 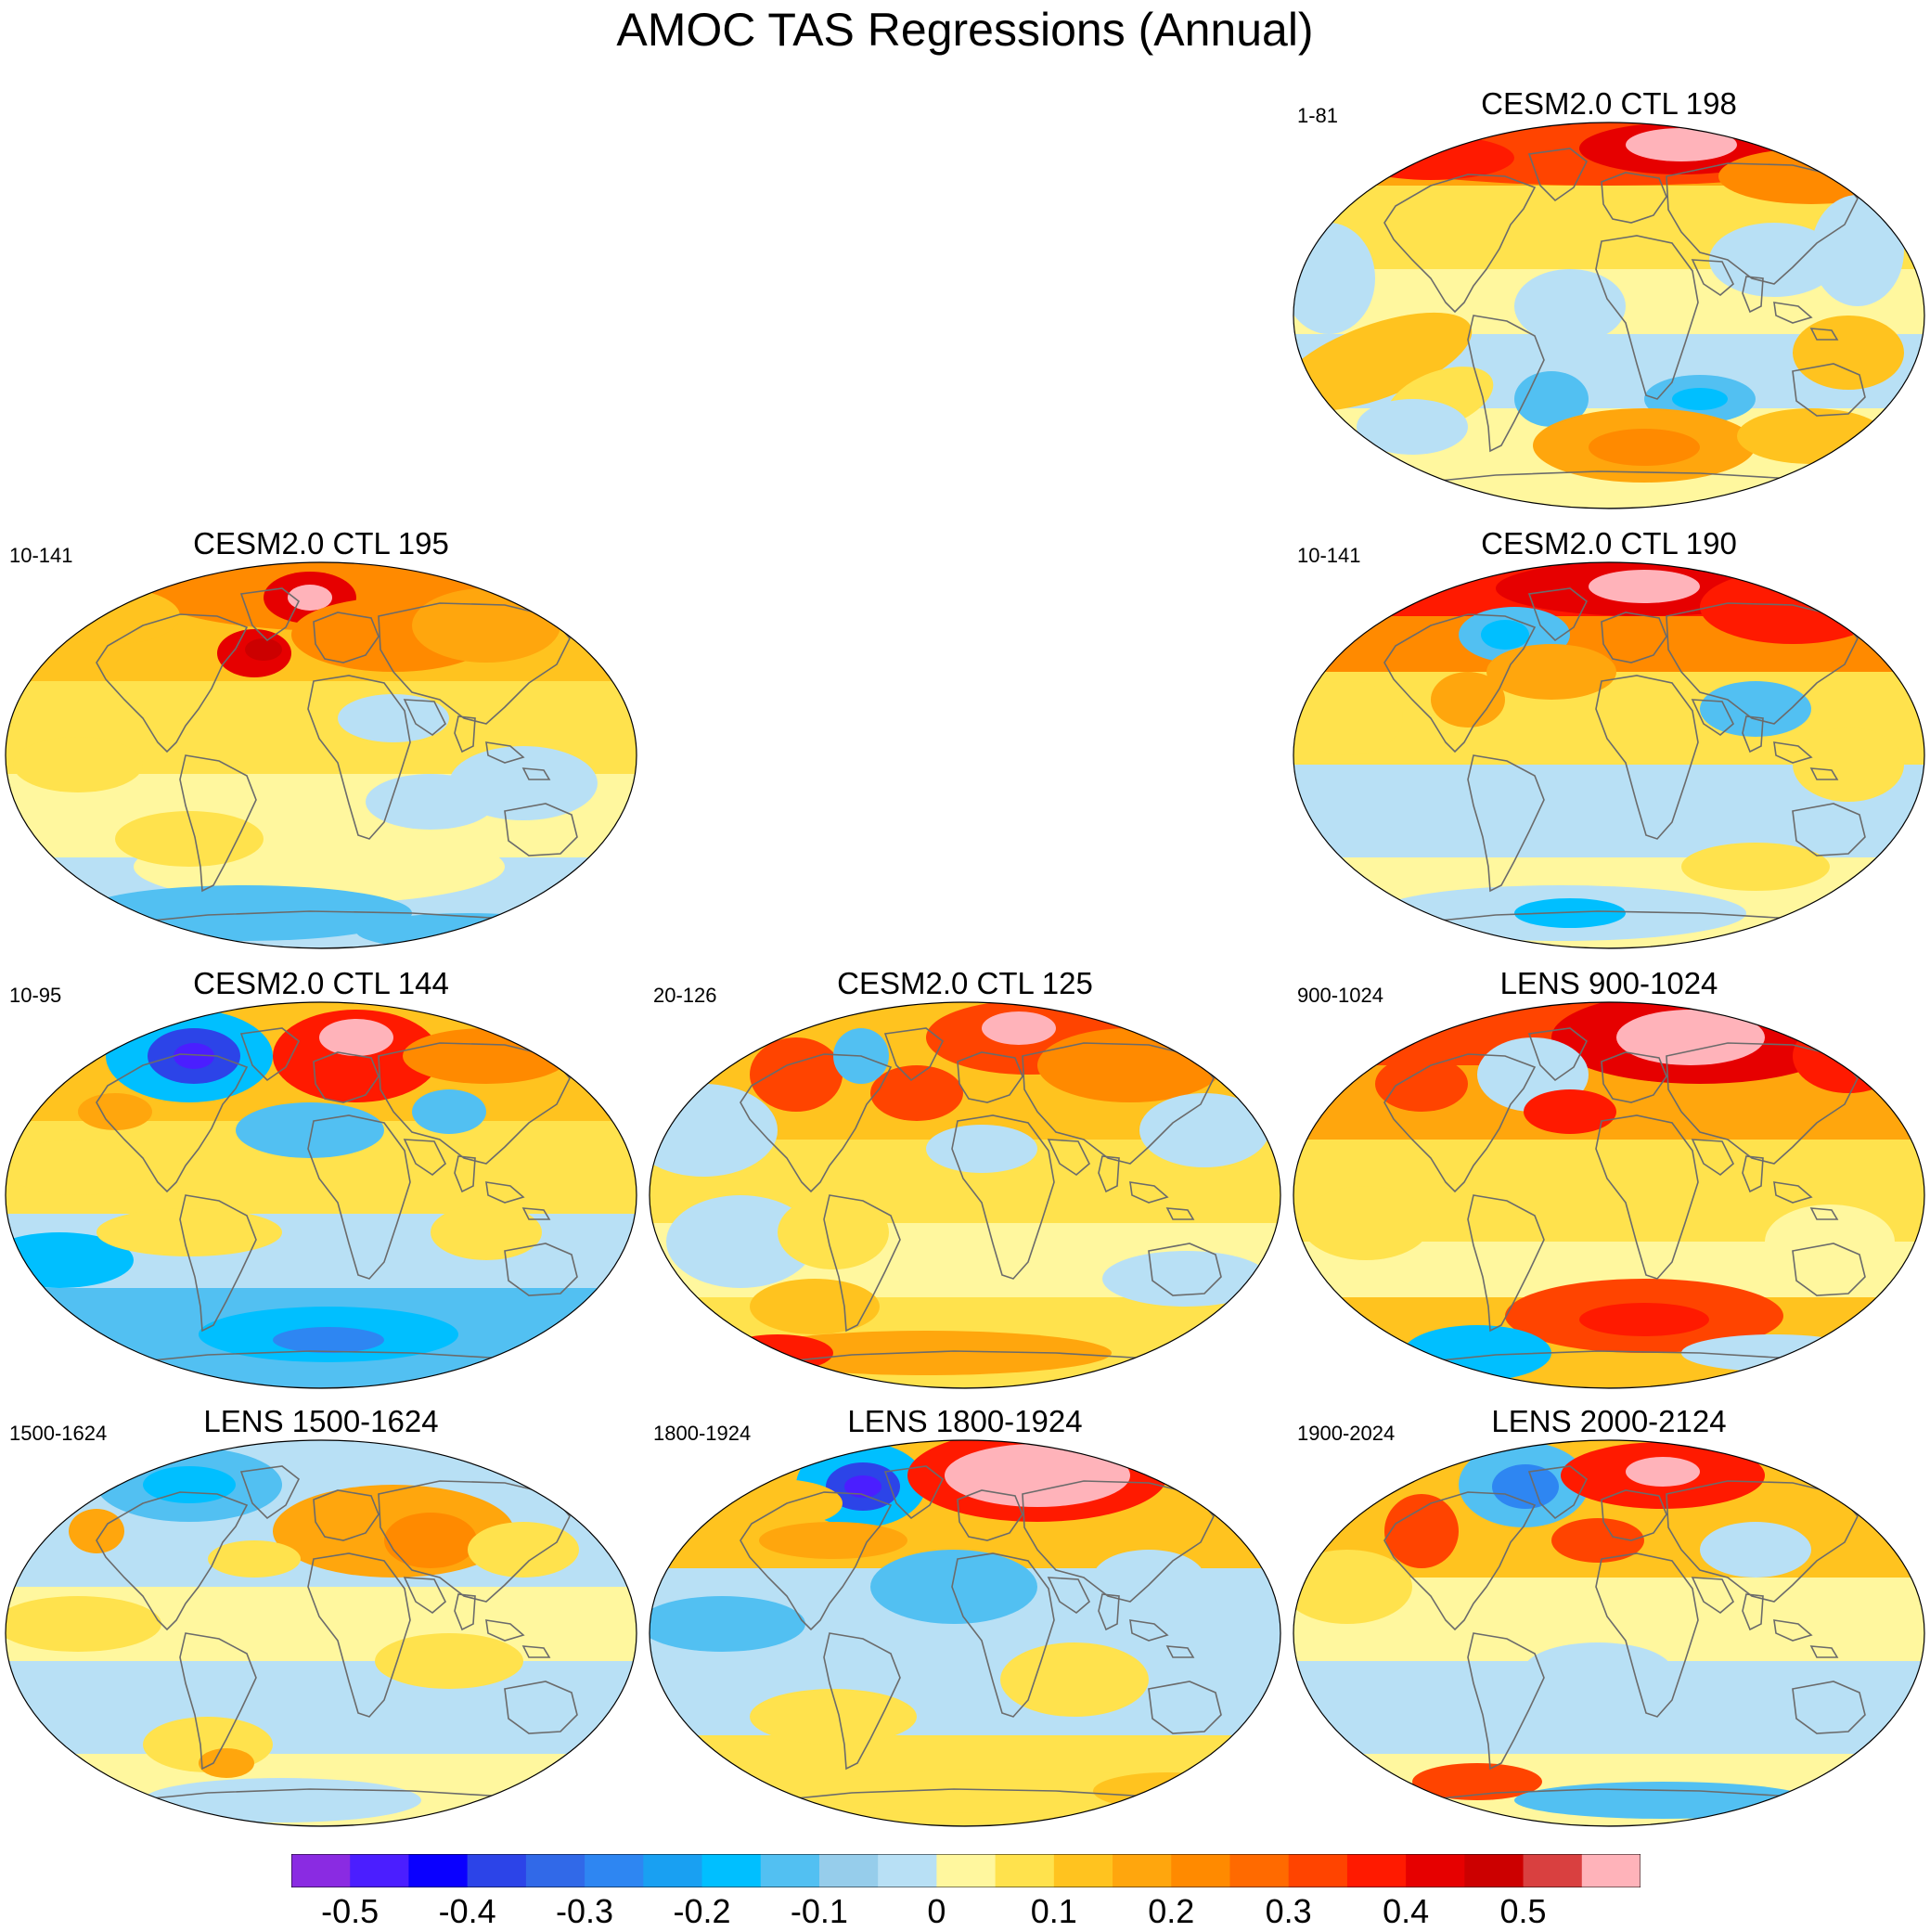 I want to click on map-panel-lens1800: LENS 1800-1924 1800-1924, so click(x=965, y=1615).